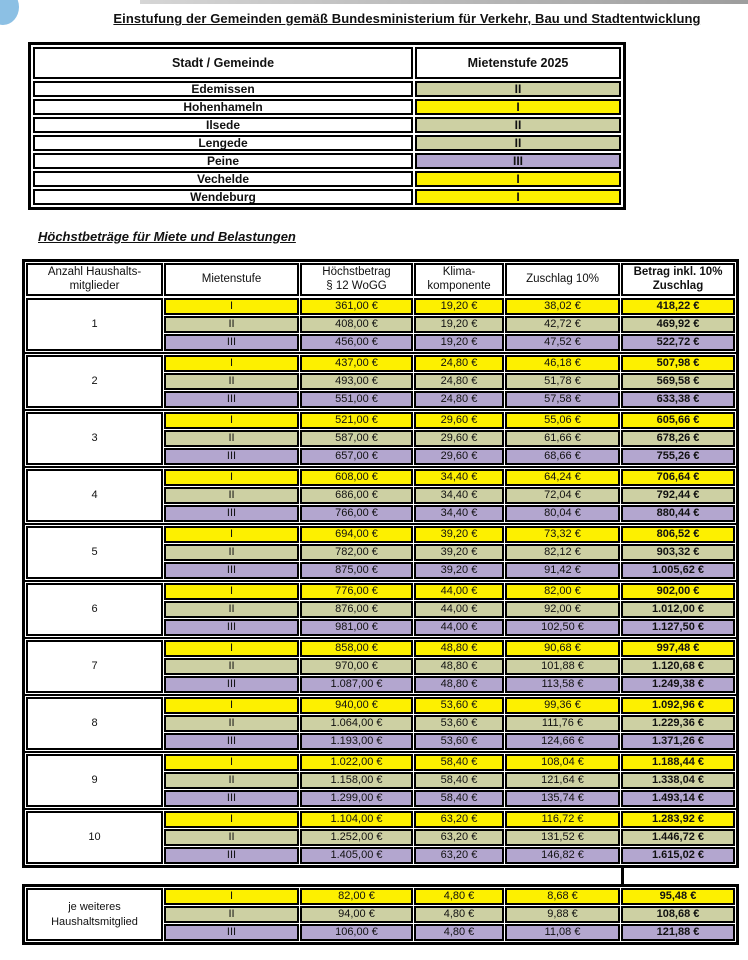 This screenshot has width=748, height=960. What do you see at coordinates (356, 438) in the screenshot?
I see `hoechstbetrag-cell: 587,00 €` at bounding box center [356, 438].